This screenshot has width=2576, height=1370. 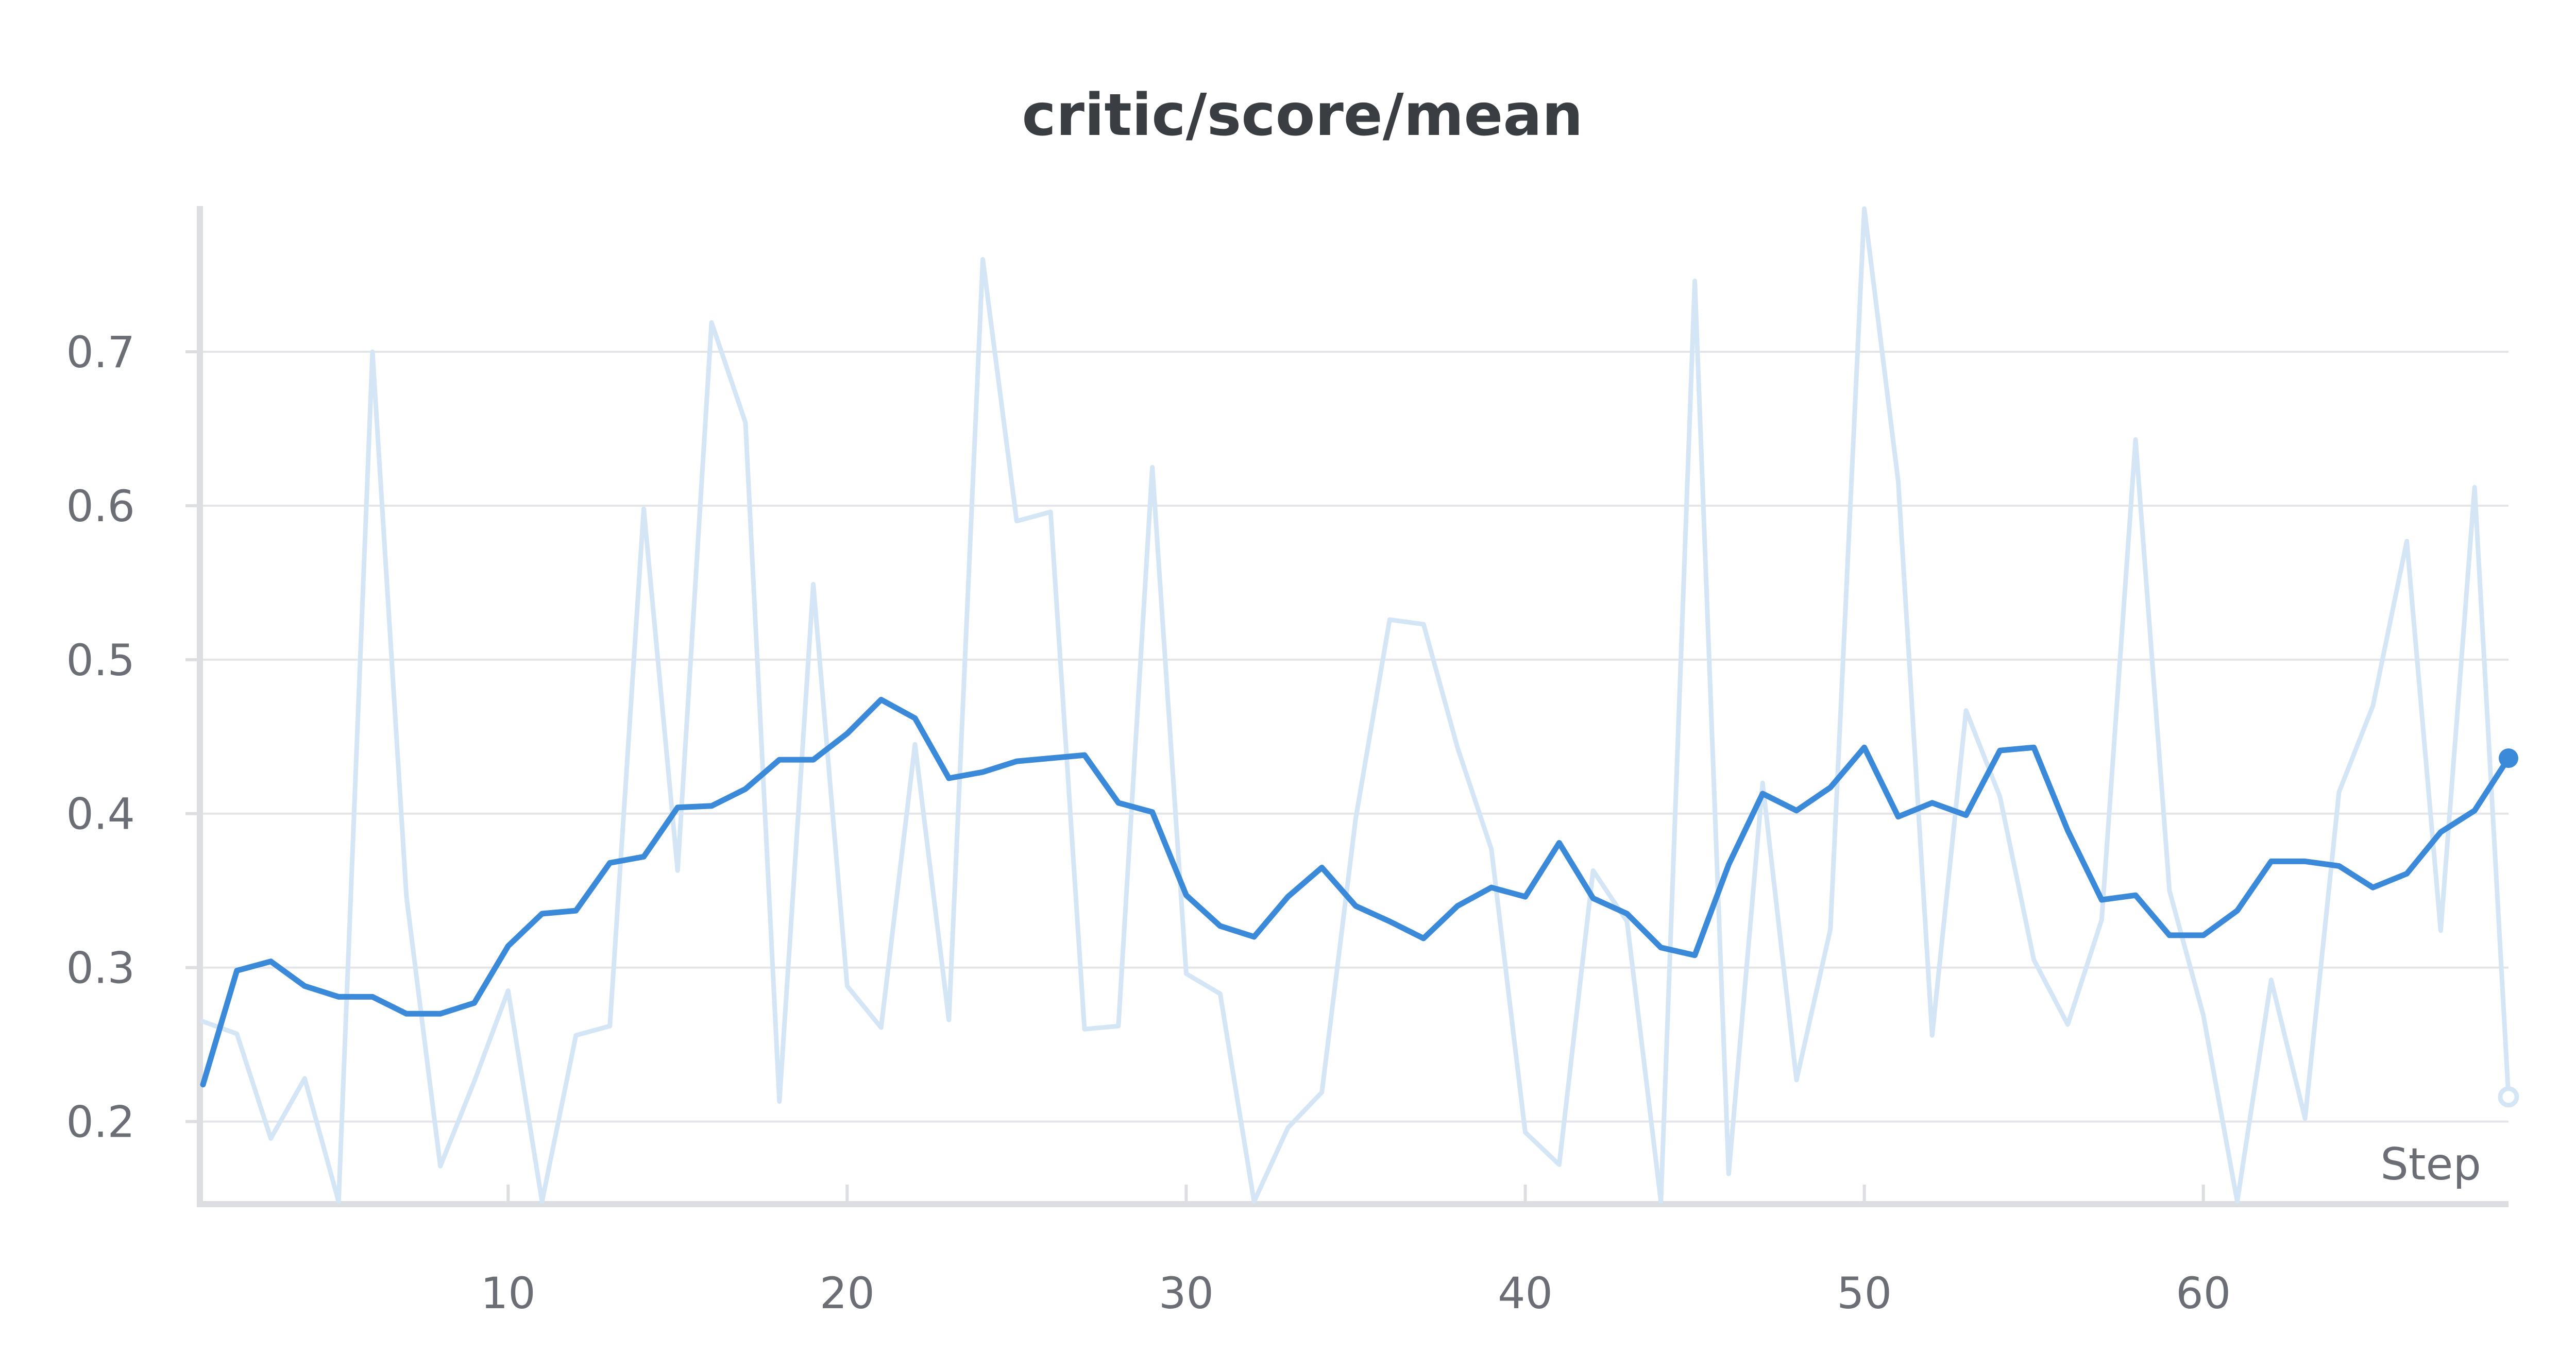 I want to click on x-tick-label-0: 10, so click(x=508, y=1293).